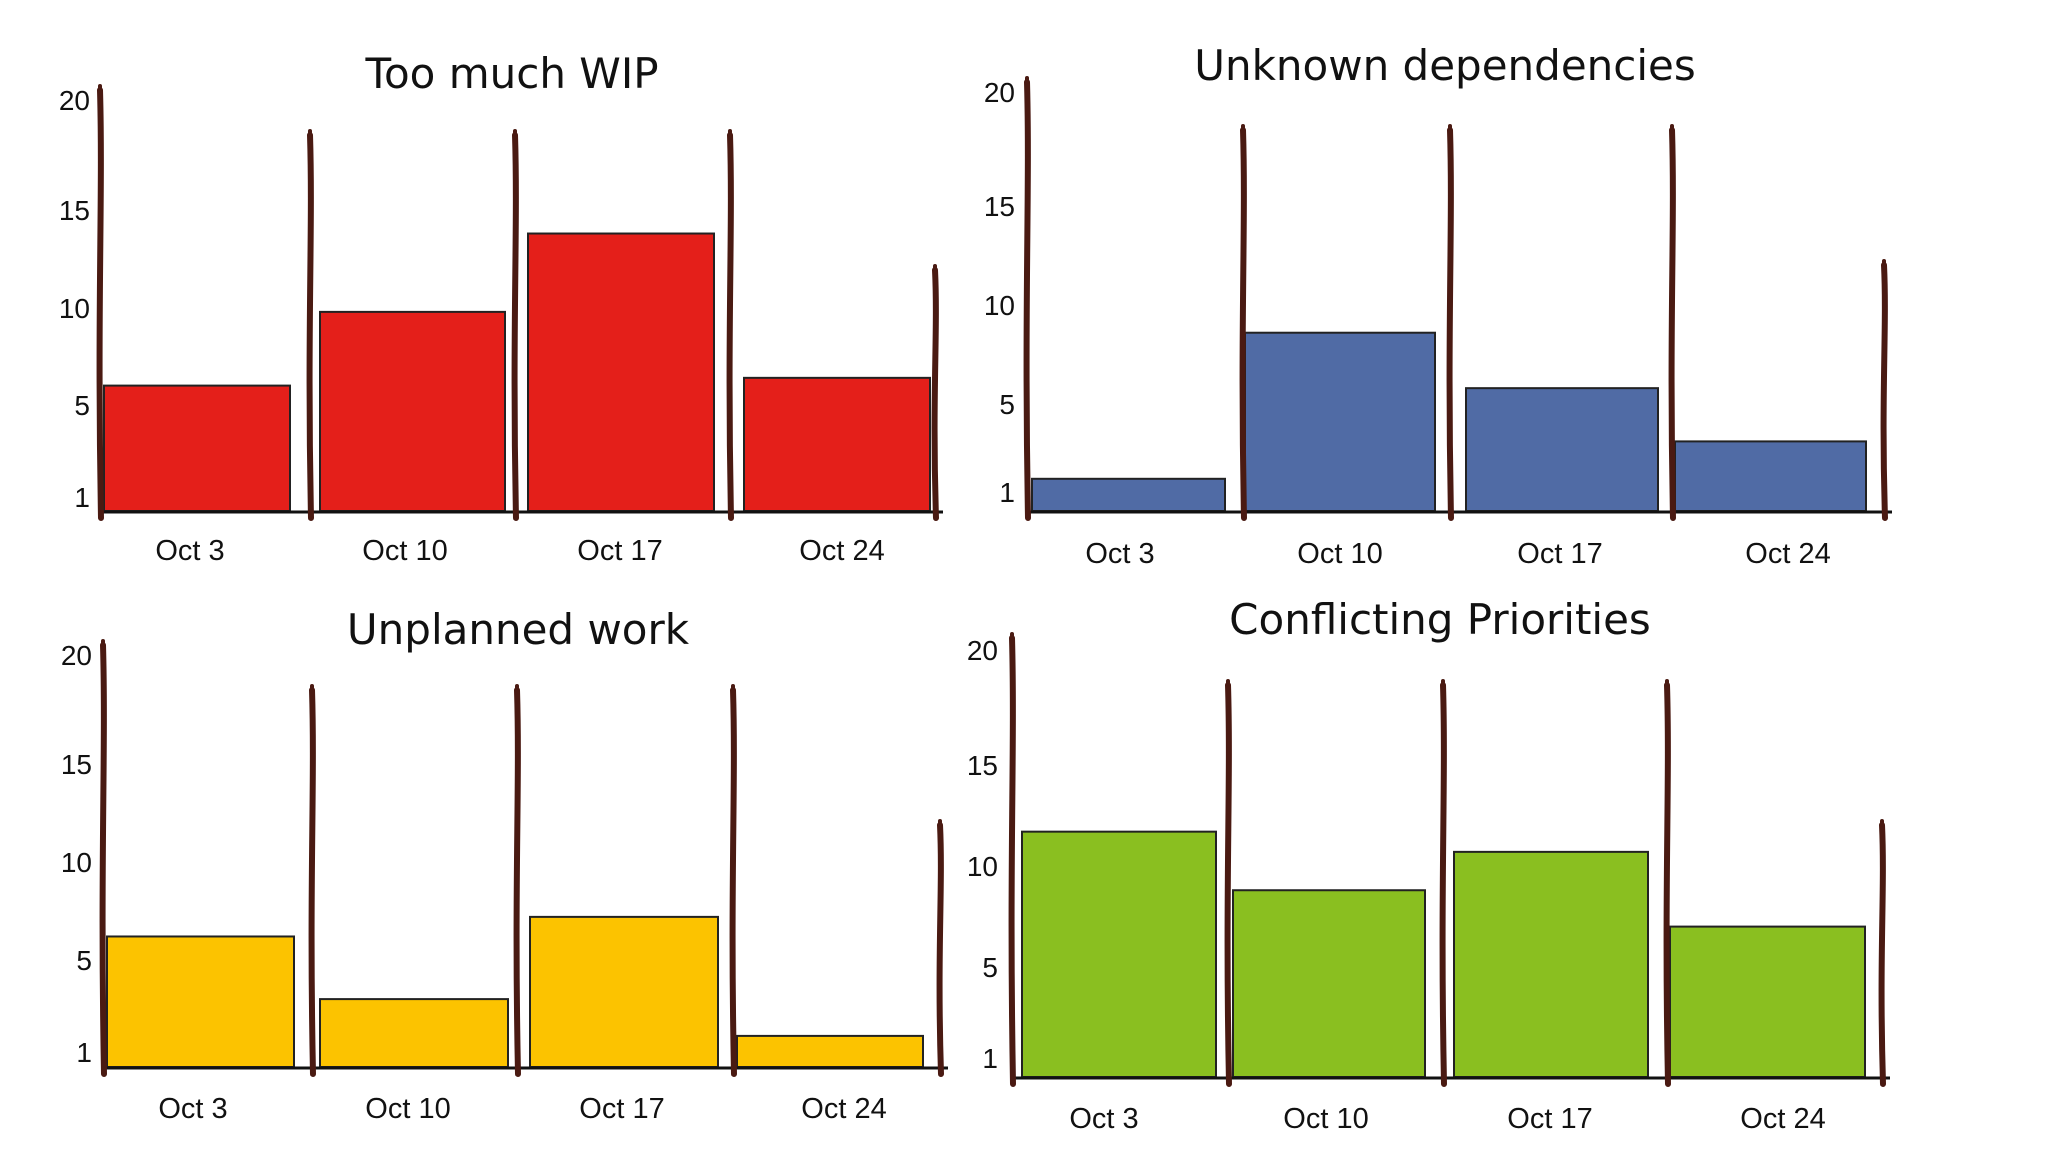 The width and height of the screenshot is (2048, 1157). I want to click on chart-title: Conflicting Priorities, so click(1440, 619).